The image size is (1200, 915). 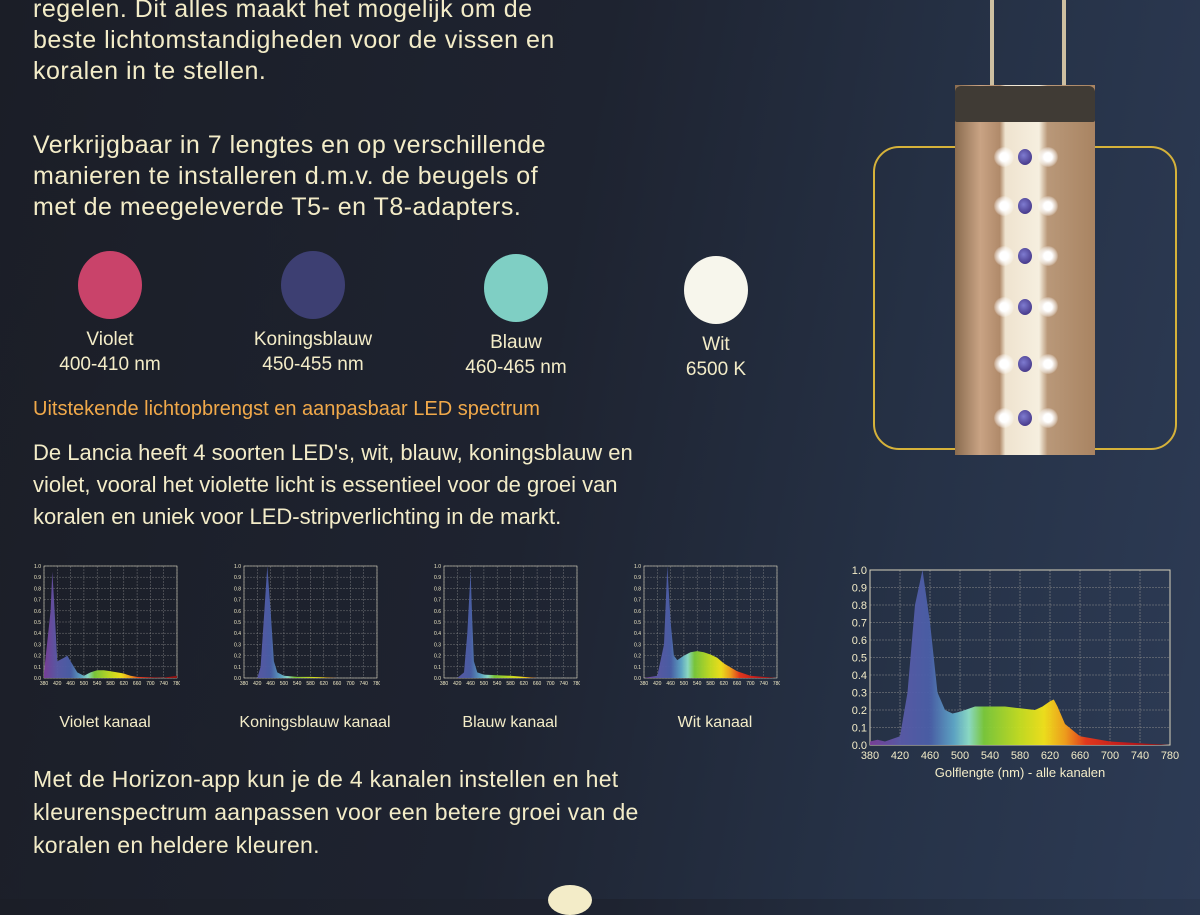 What do you see at coordinates (150, 71) in the screenshot?
I see `text-line: koralen in te stellen.` at bounding box center [150, 71].